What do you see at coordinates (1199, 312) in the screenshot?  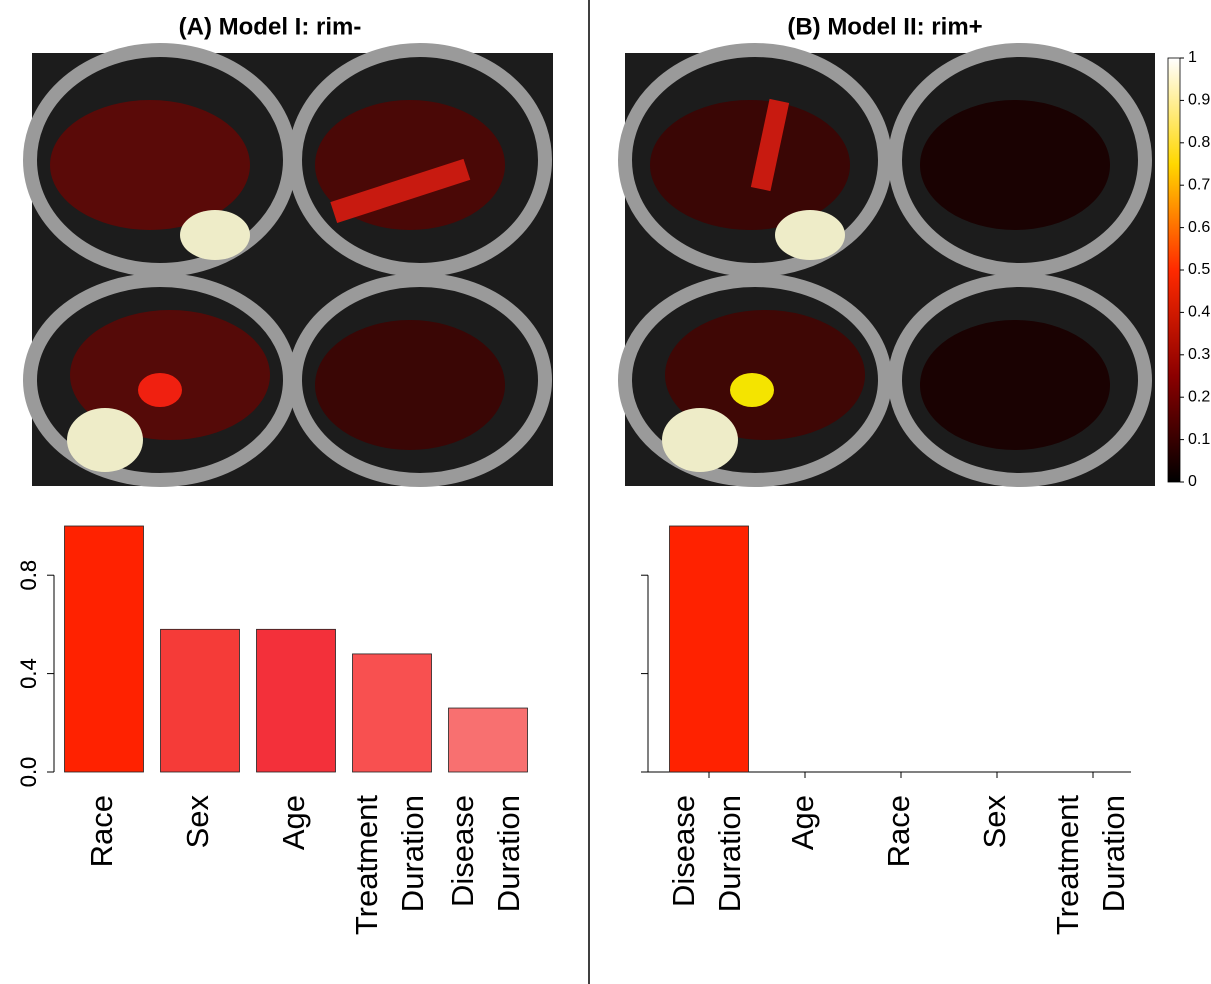 I see `colorbar-tick-label: 0.4` at bounding box center [1199, 312].